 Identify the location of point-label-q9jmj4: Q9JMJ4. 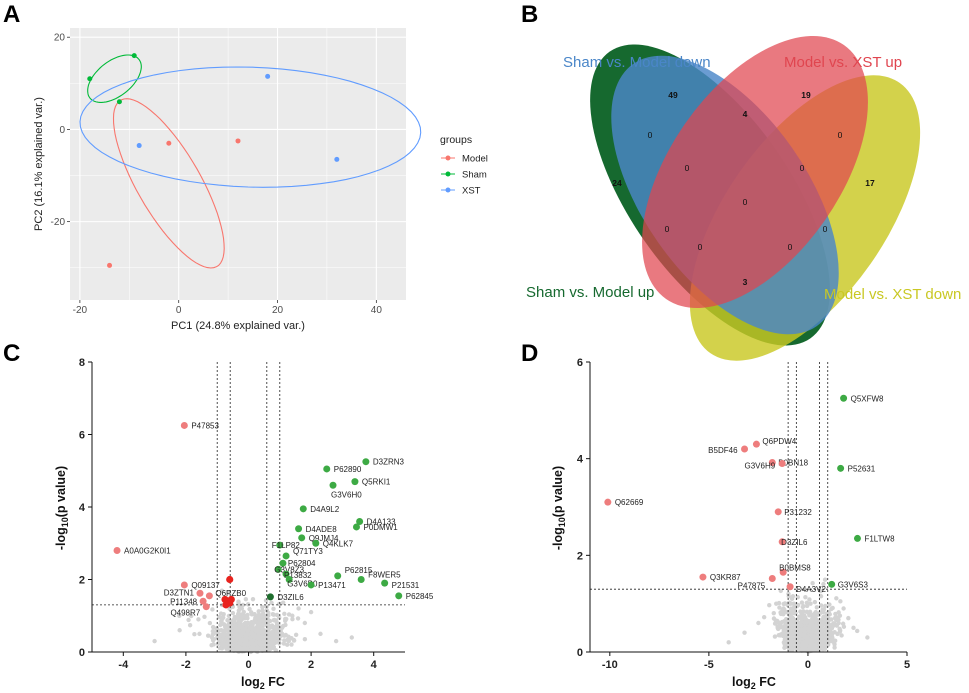
(324, 538).